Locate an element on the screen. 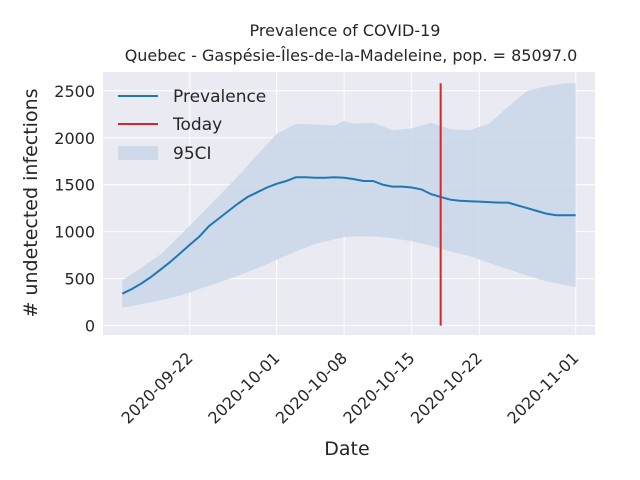 This screenshot has height=480, width=640. y-tick-label: 1500 is located at coordinates (74, 185).